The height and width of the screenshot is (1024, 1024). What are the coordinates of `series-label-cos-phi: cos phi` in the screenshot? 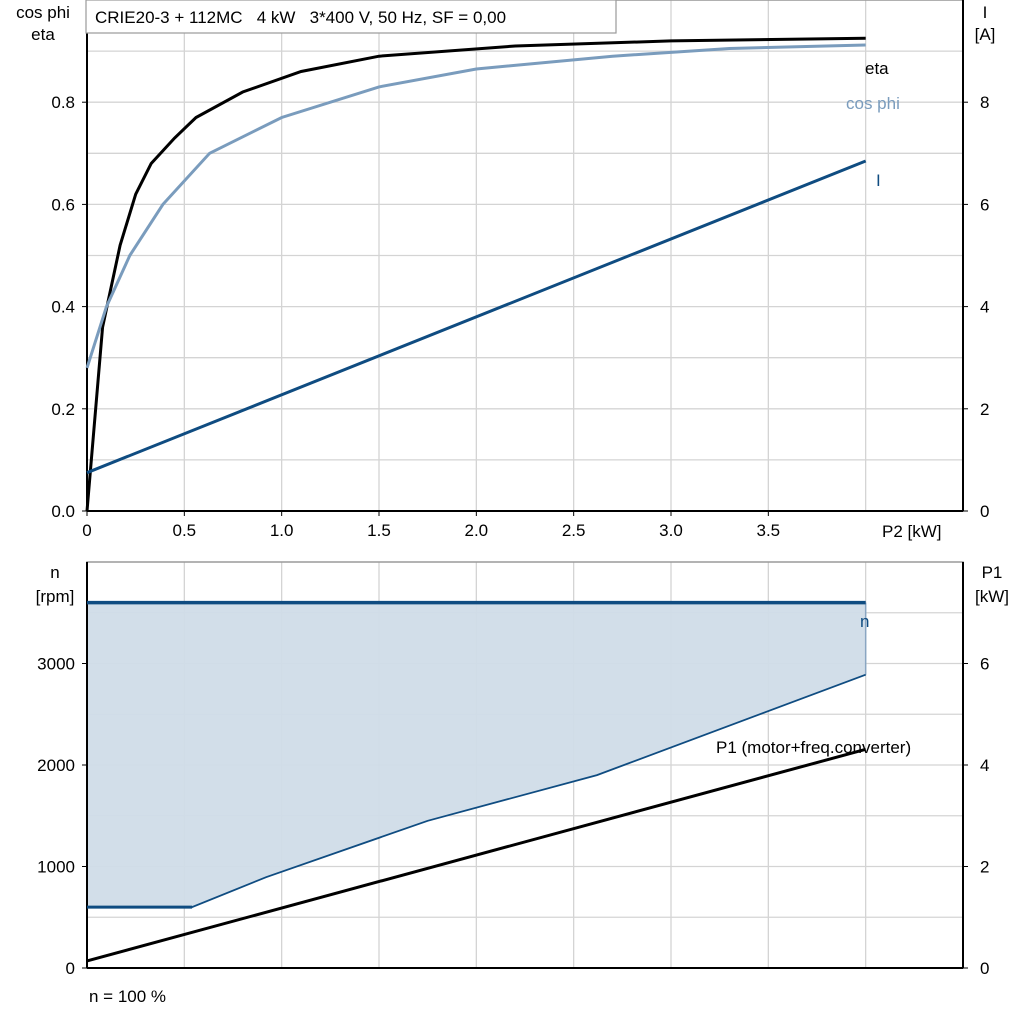 It's located at (873, 103).